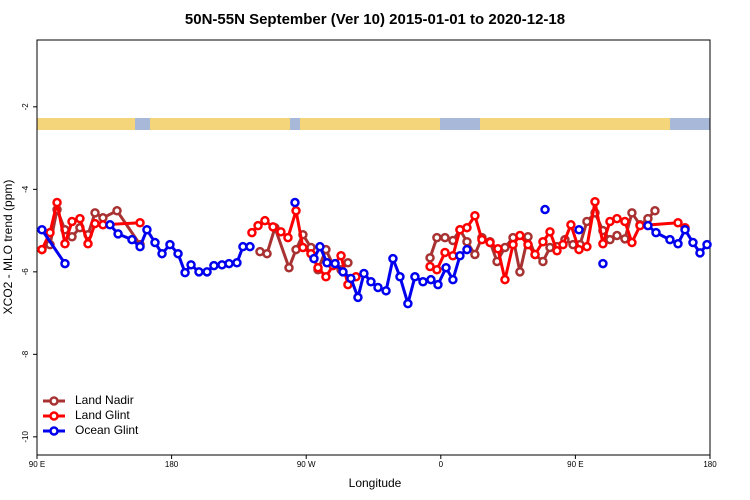  I want to click on y-tick-label: -4, so click(25, 189).